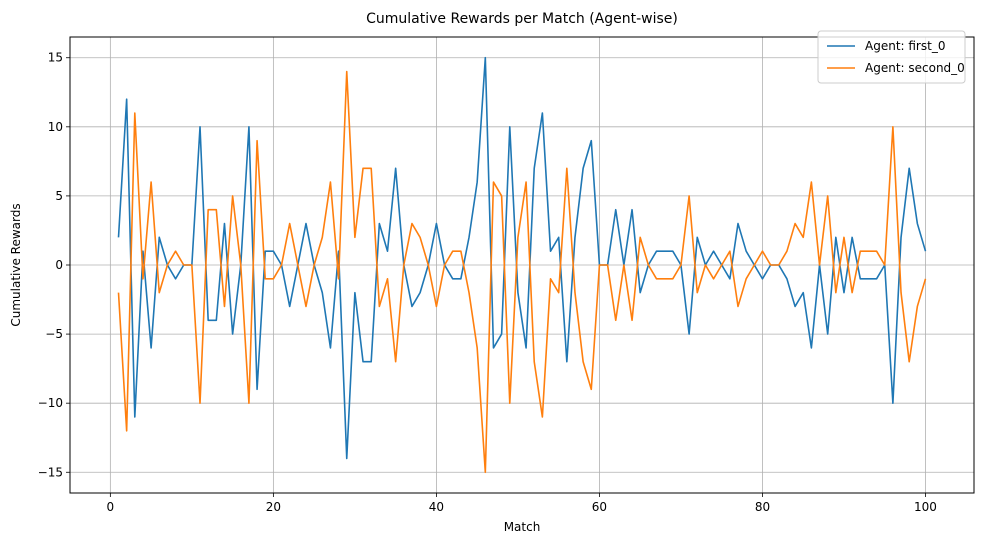 The image size is (1008, 545). I want to click on y-tick-label: −15, so click(50, 472).